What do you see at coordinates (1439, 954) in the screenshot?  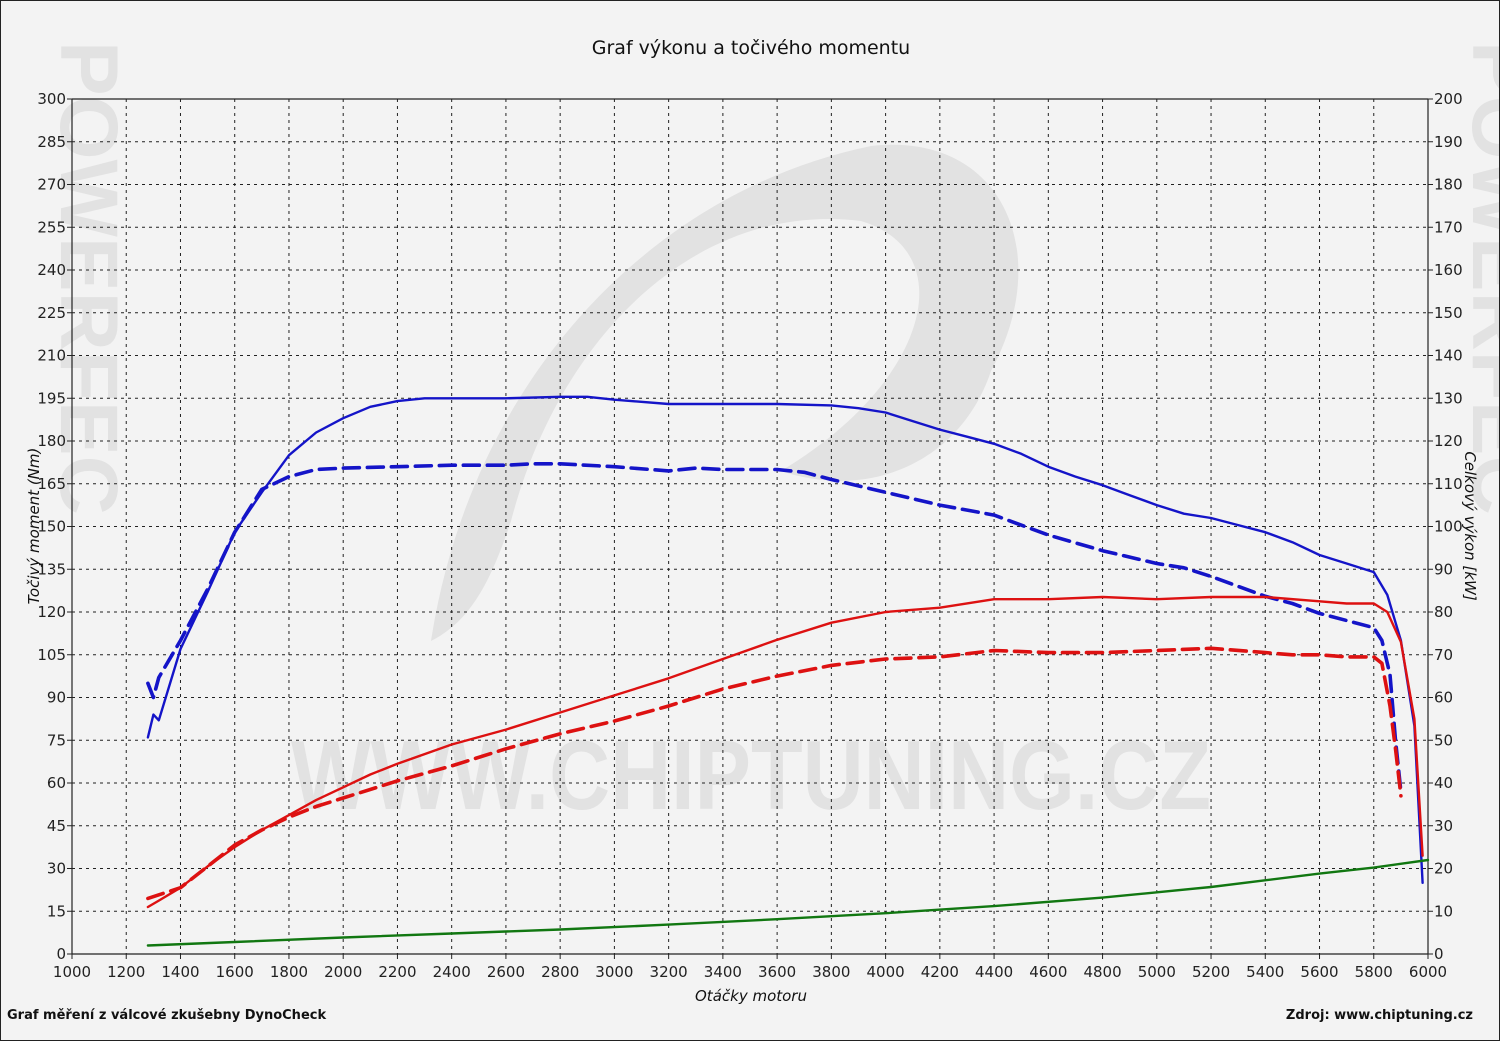 I see `y-right-tick-label: 0` at bounding box center [1439, 954].